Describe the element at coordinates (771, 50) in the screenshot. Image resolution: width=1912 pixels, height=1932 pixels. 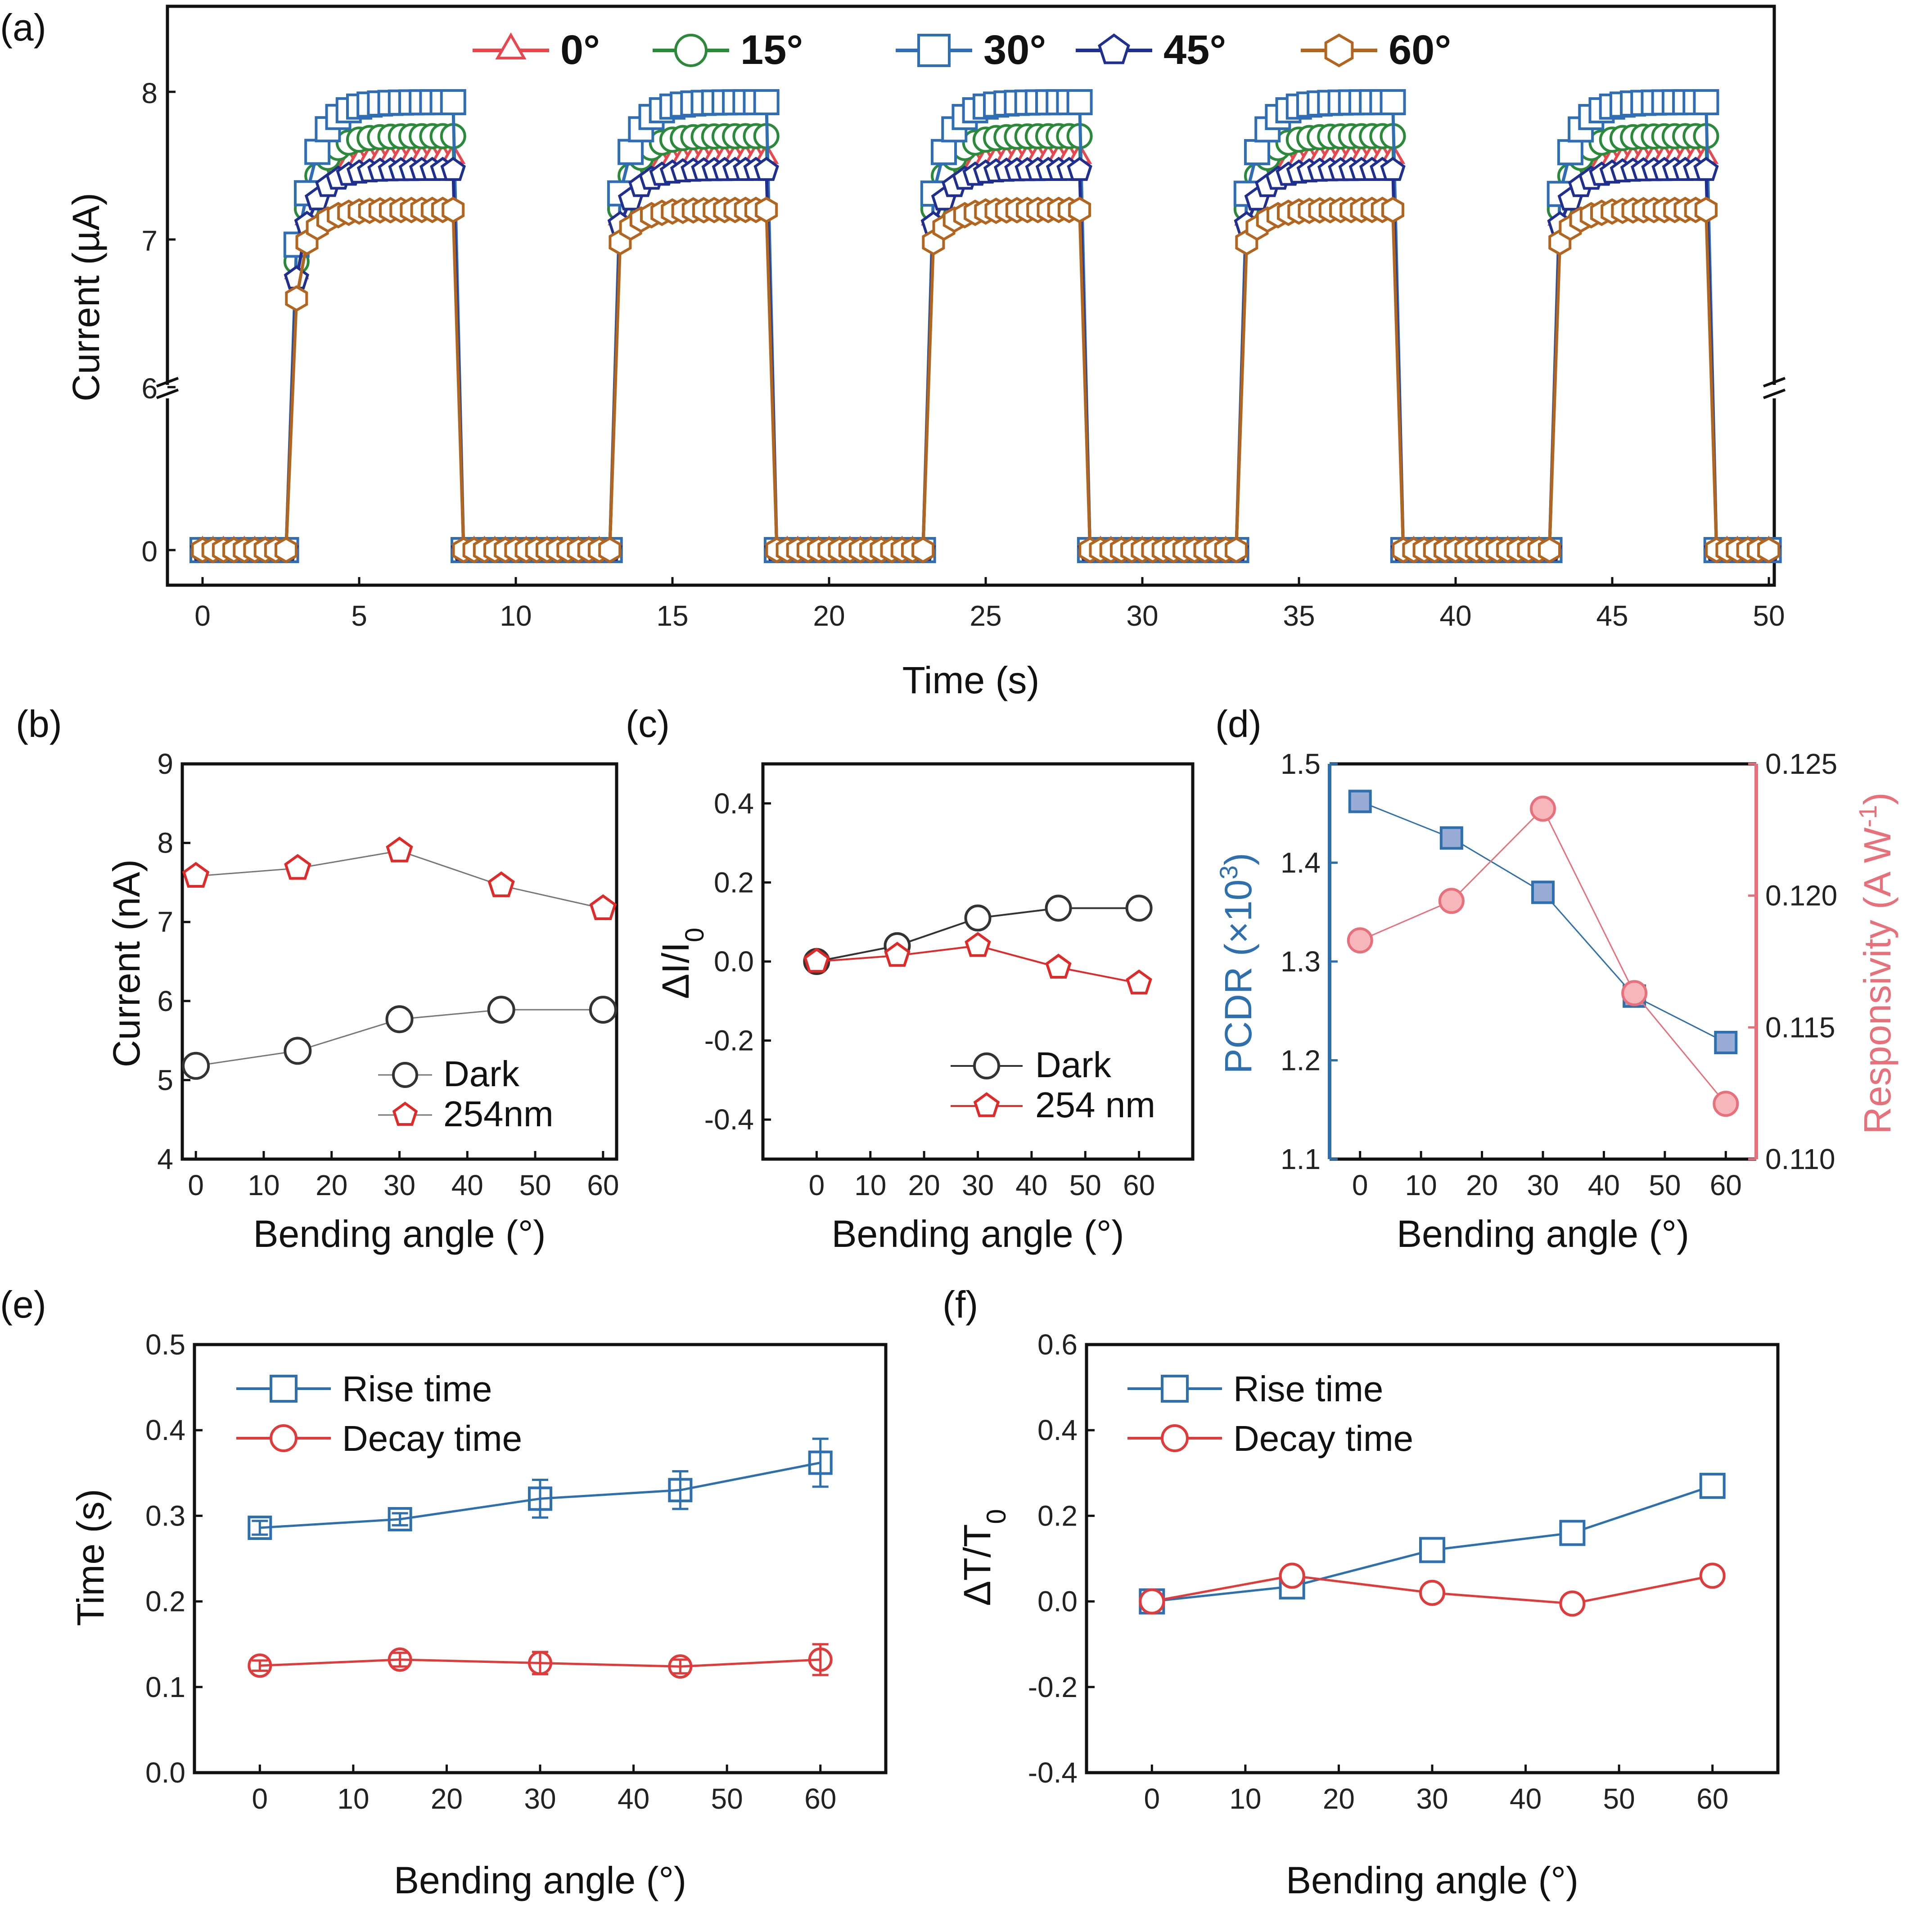
I see `legend-label: 15°` at that location.